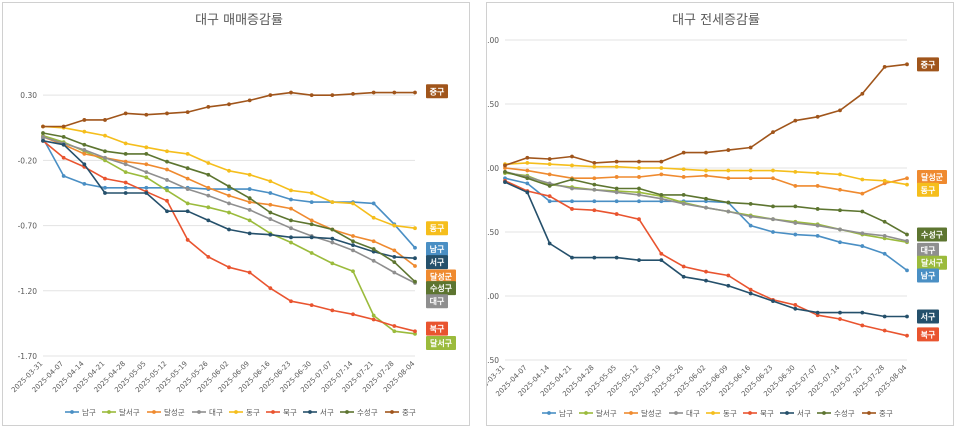 This screenshot has height=428, width=956. Describe the element at coordinates (216, 412) in the screenshot. I see `legend-label: 대구` at that location.